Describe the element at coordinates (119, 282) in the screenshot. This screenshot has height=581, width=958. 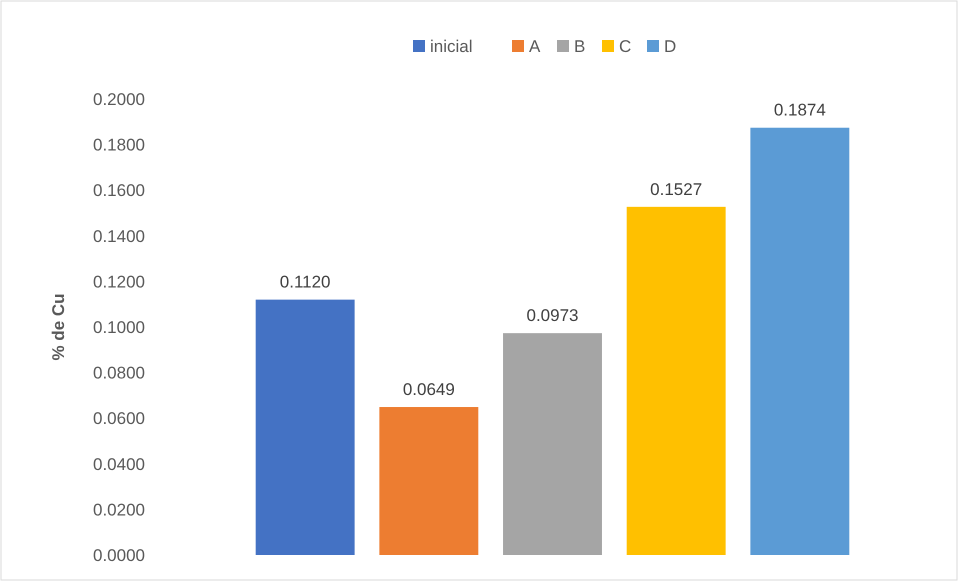
I see `y-tick-label: 0.1200` at that location.